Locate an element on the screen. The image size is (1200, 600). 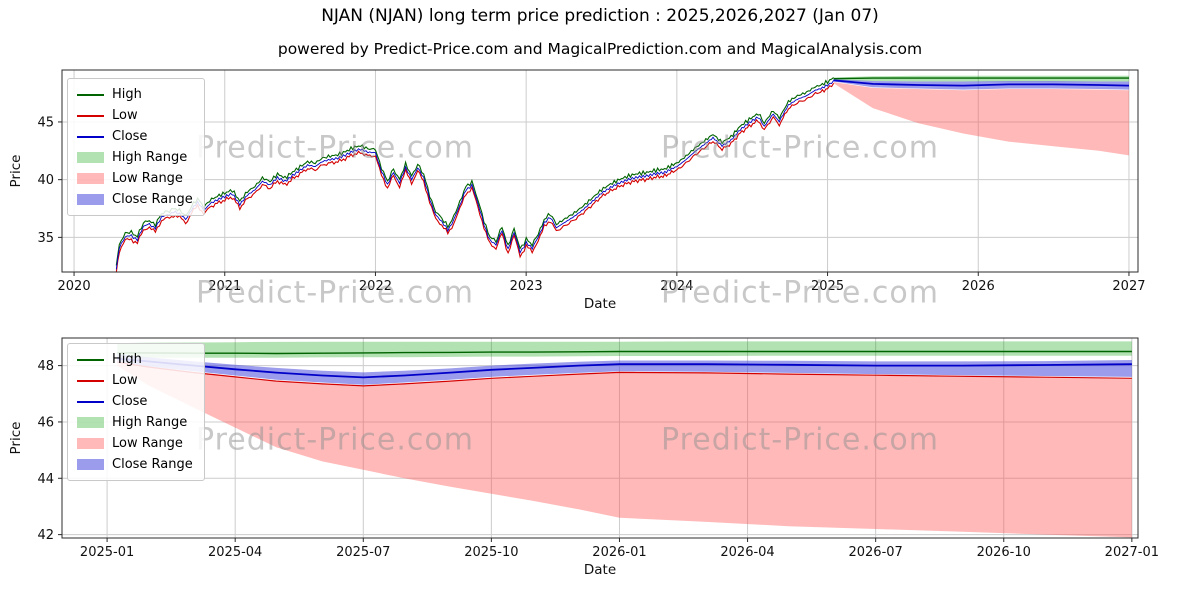
y-tick-label: 42 is located at coordinates (45, 535).